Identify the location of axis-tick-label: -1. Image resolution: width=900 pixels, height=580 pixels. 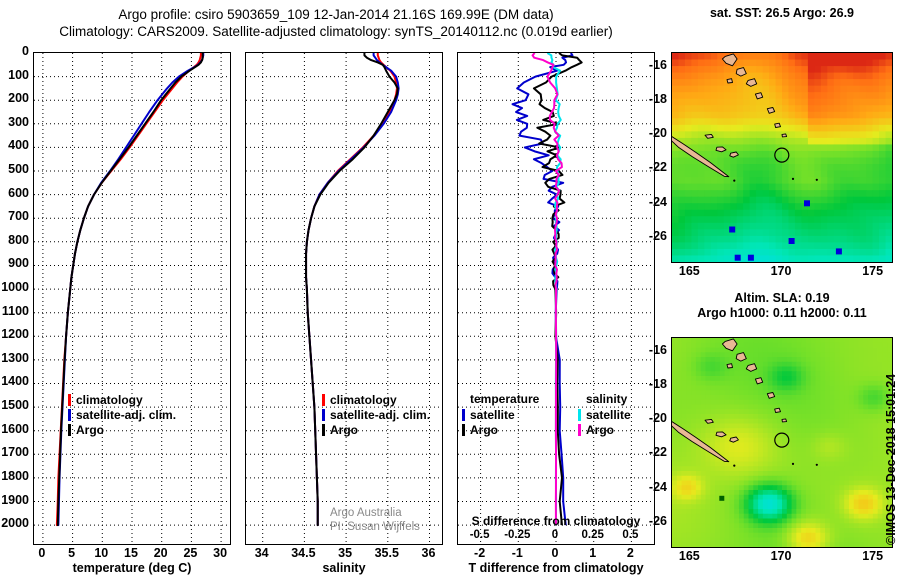
(517, 553).